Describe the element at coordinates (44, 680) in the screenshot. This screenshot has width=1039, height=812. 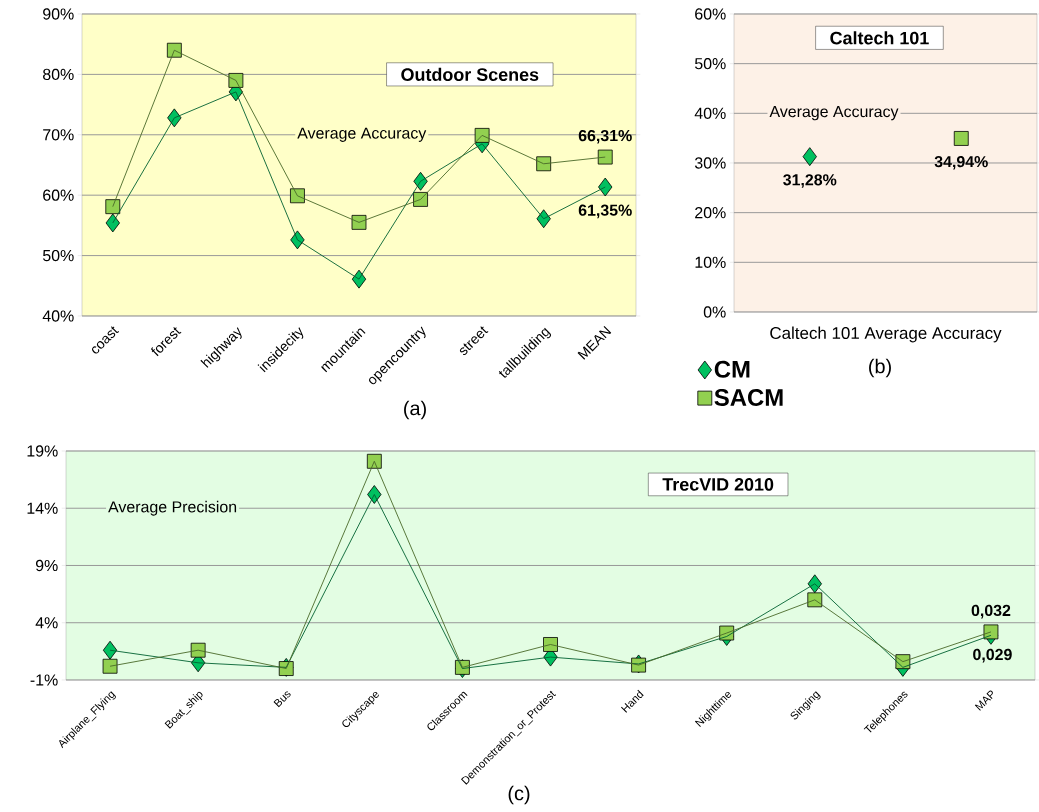
I see `y-tick-label: -1%` at that location.